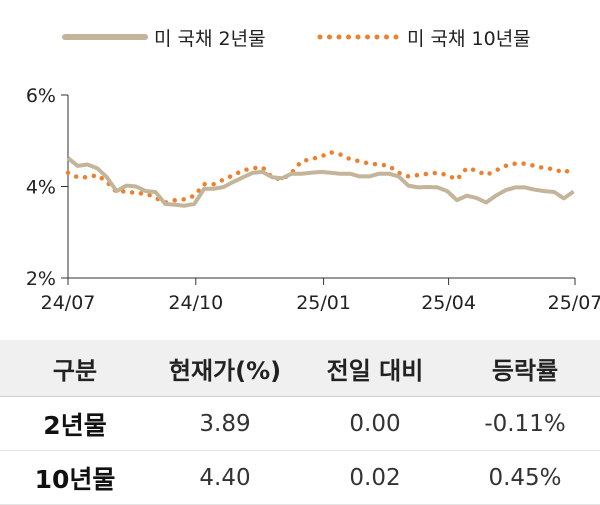 The height and width of the screenshot is (505, 600). I want to click on header-price: 현재가(%), so click(225, 368).